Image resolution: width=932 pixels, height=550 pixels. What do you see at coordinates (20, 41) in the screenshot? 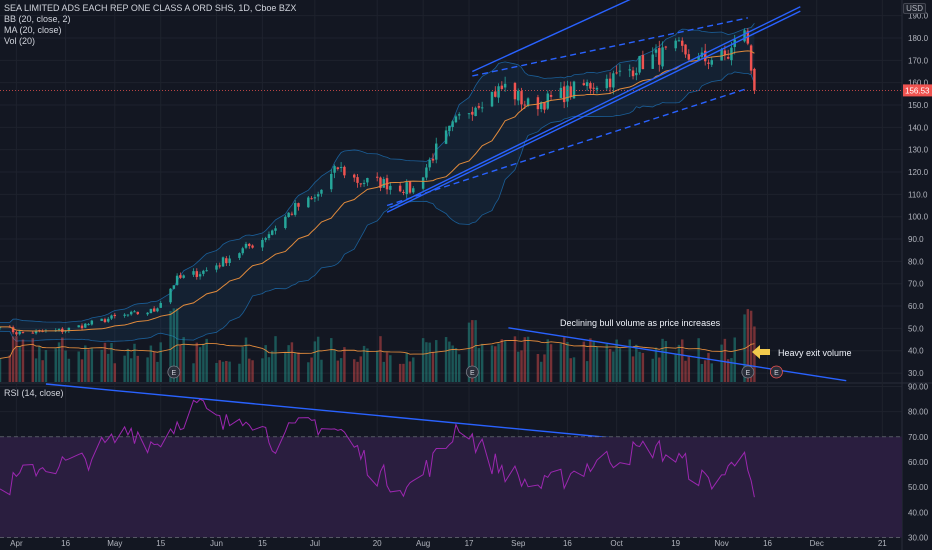
I see `vol-legend: Vol (20)` at bounding box center [20, 41].